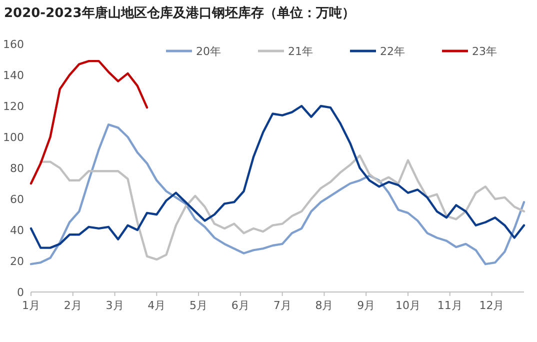 This screenshot has width=537, height=342. Describe the element at coordinates (157, 305) in the screenshot. I see `x-tick-label: 4月` at that location.